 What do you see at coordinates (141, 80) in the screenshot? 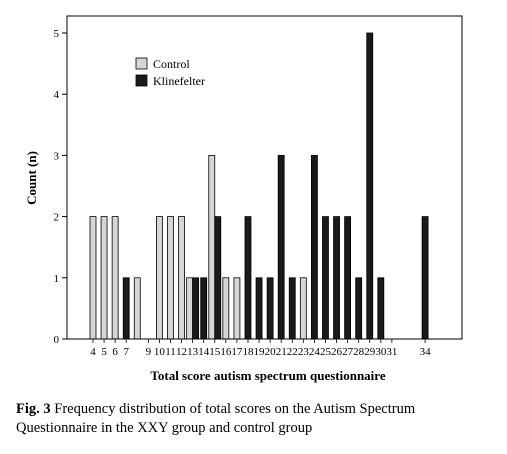
I see `legend-swatch-klinefelter` at bounding box center [141, 80].